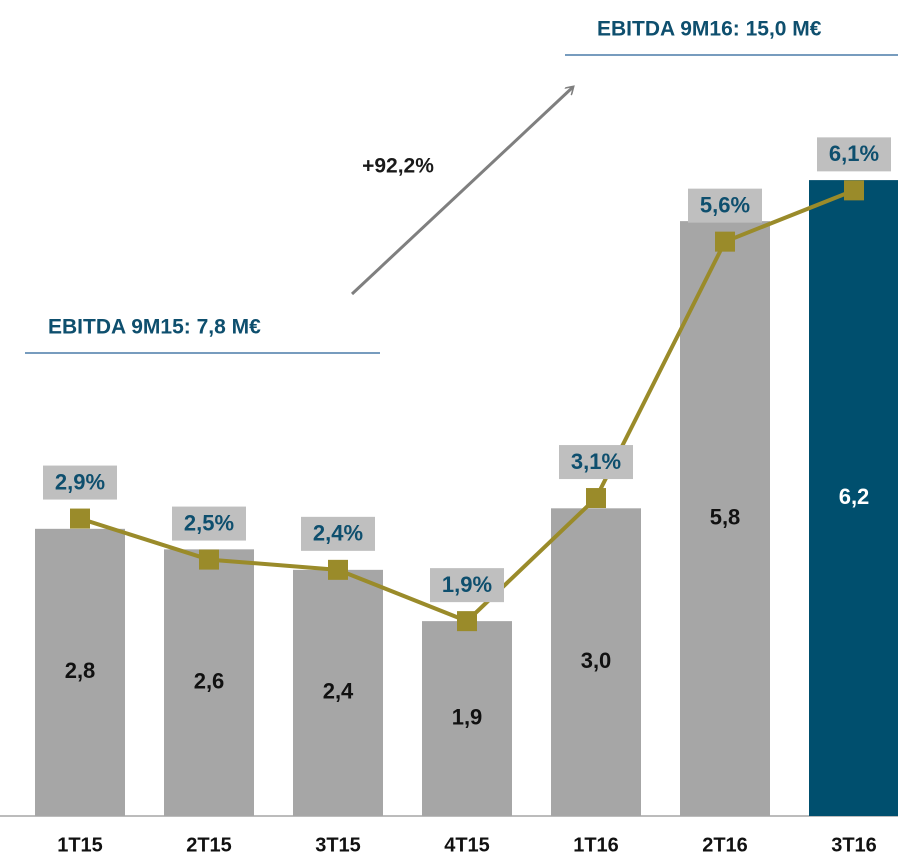  What do you see at coordinates (725, 845) in the screenshot?
I see `x-tick-label: 2T16` at bounding box center [725, 845].